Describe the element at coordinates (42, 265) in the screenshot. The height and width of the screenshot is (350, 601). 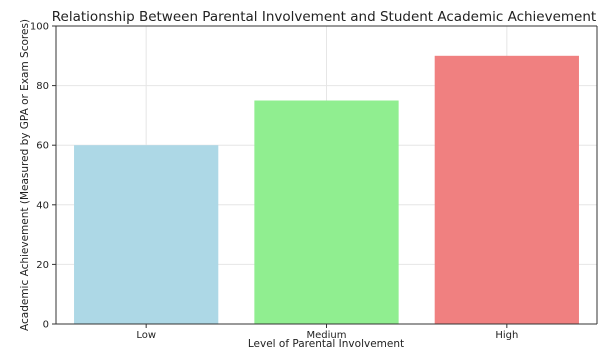
I see `y-tick-label-1: 20` at that location.